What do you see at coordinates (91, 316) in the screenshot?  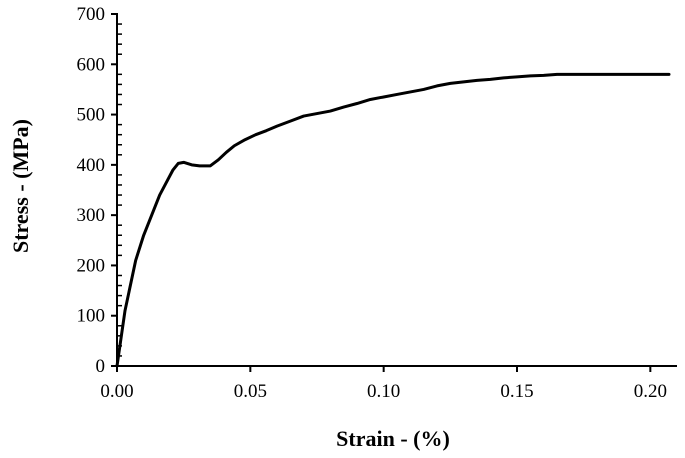 I see `y-tick-label-1: 100` at bounding box center [91, 316].